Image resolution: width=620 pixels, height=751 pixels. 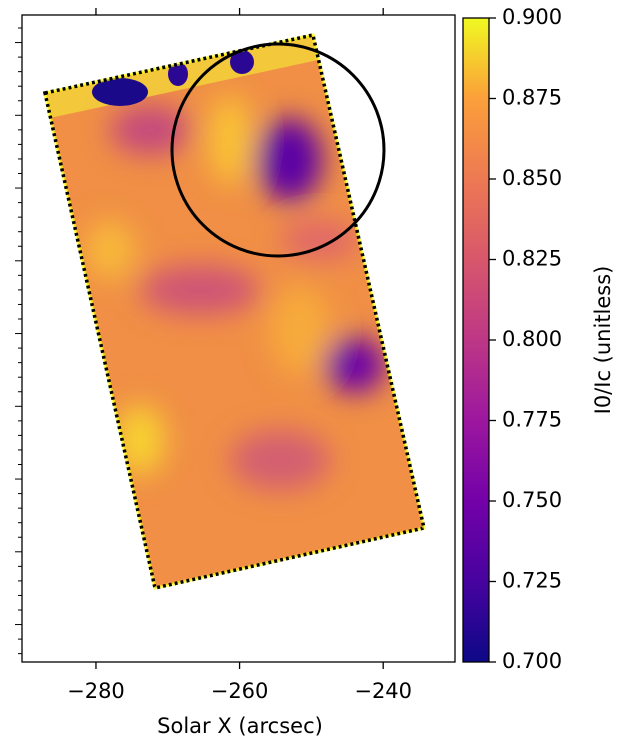 What do you see at coordinates (532, 259) in the screenshot?
I see `colorbar-tick-label: 0.825` at bounding box center [532, 259].